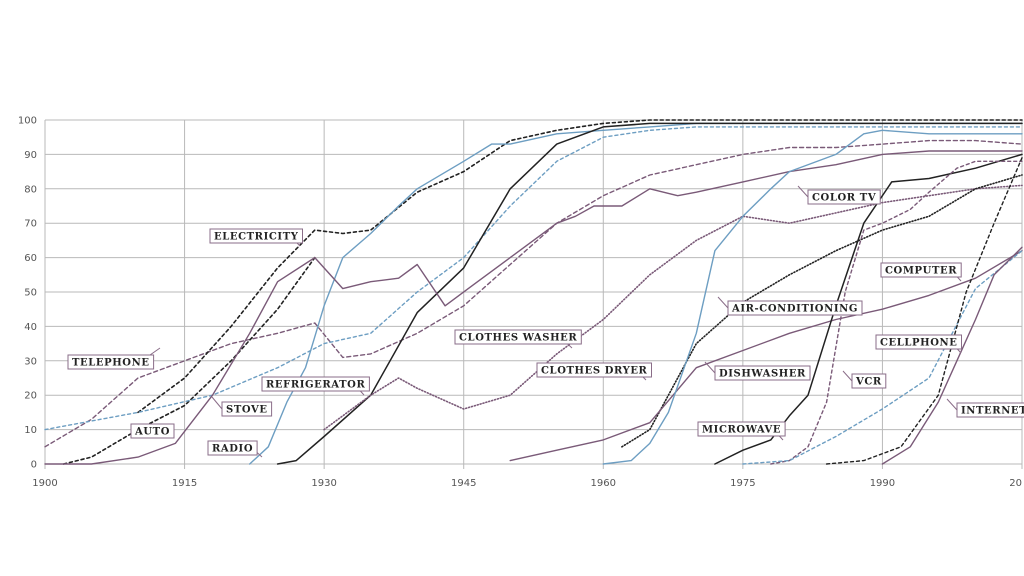  I want to click on label-text: ELECTRICITY, so click(256, 237).